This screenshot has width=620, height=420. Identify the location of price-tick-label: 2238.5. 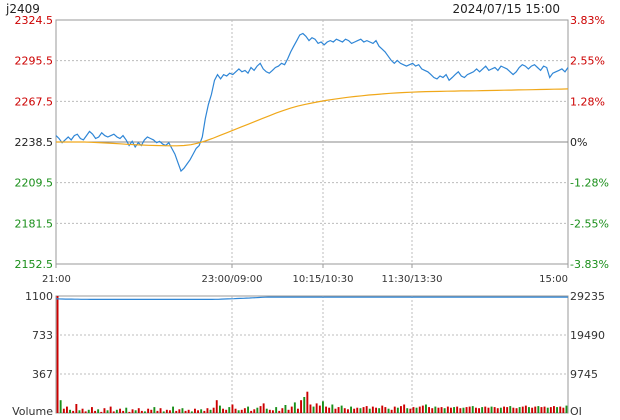
(34, 142).